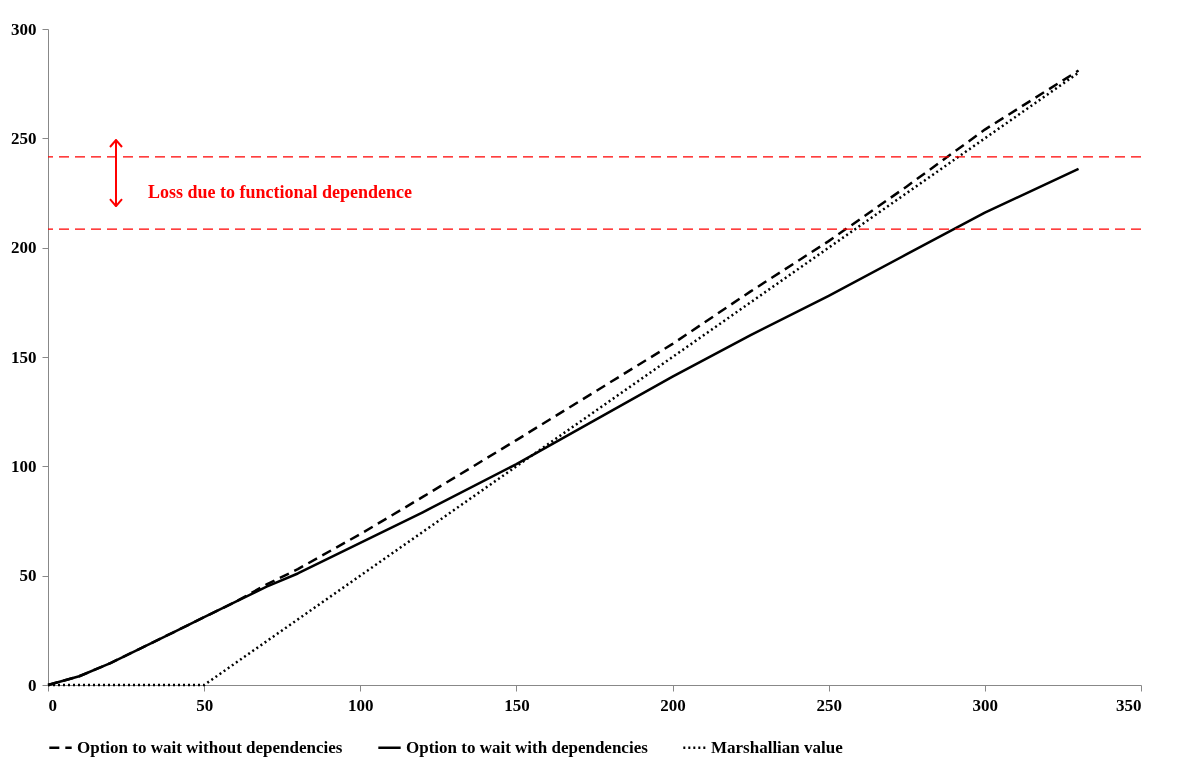 Image resolution: width=1181 pixels, height=769 pixels. What do you see at coordinates (985, 705) in the screenshot?
I see `x-tick-label: 300` at bounding box center [985, 705].